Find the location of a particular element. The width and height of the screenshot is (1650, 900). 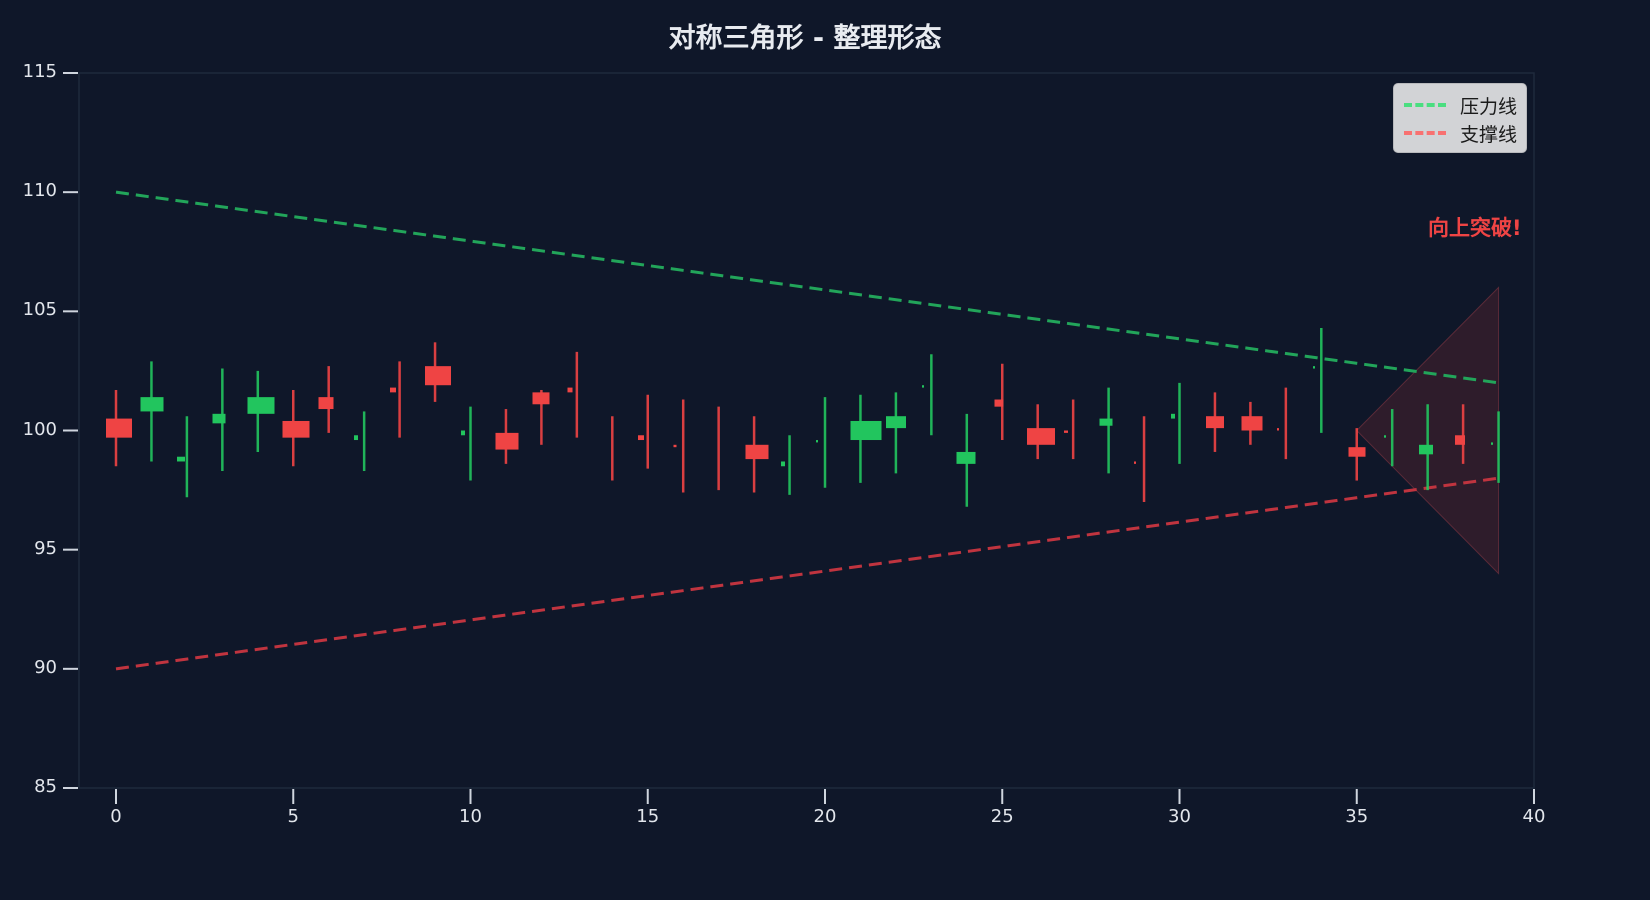

legend-label-resistance: 压力线 is located at coordinates (1489, 106).